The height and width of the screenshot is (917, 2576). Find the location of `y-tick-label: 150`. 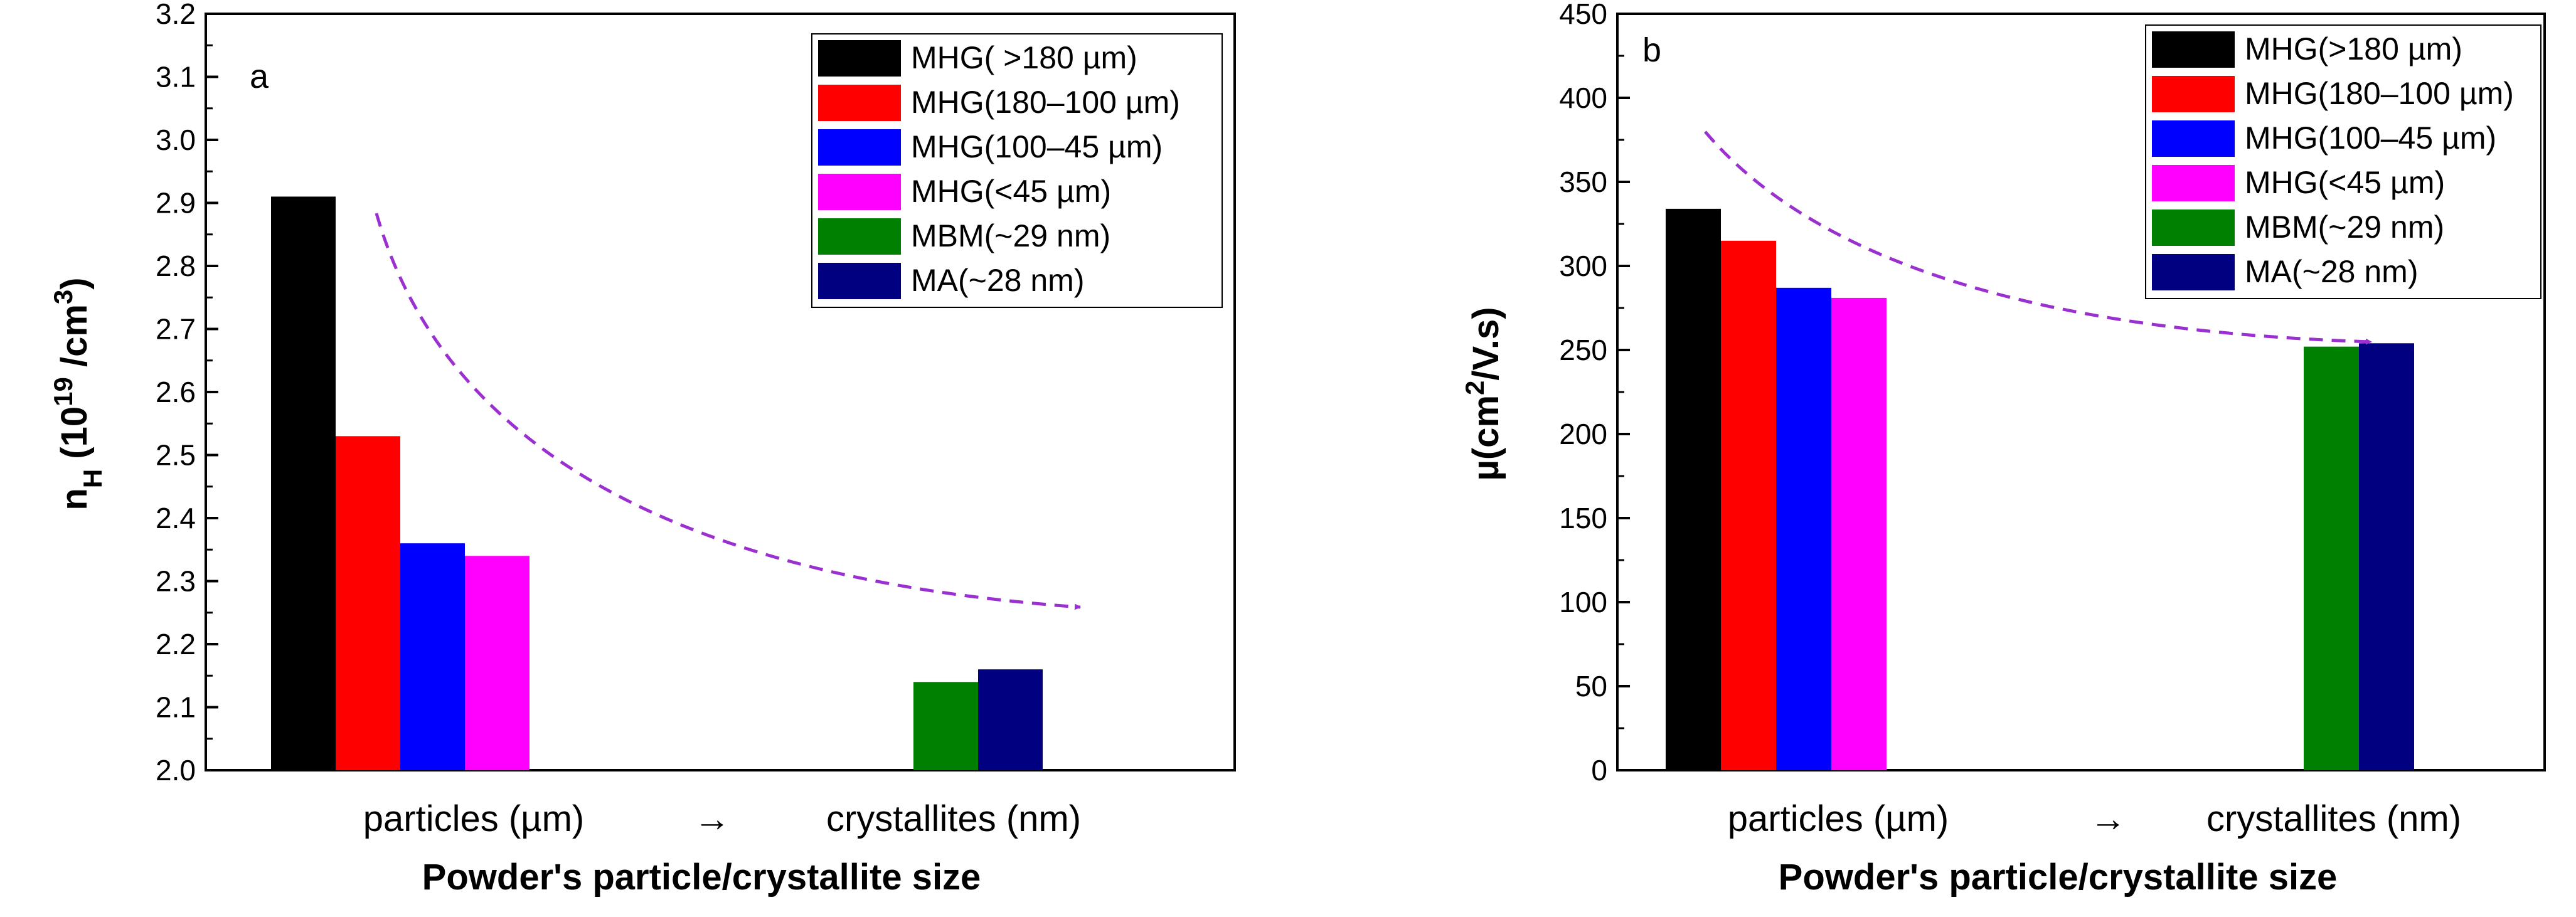

y-tick-label: 150 is located at coordinates (1583, 518).